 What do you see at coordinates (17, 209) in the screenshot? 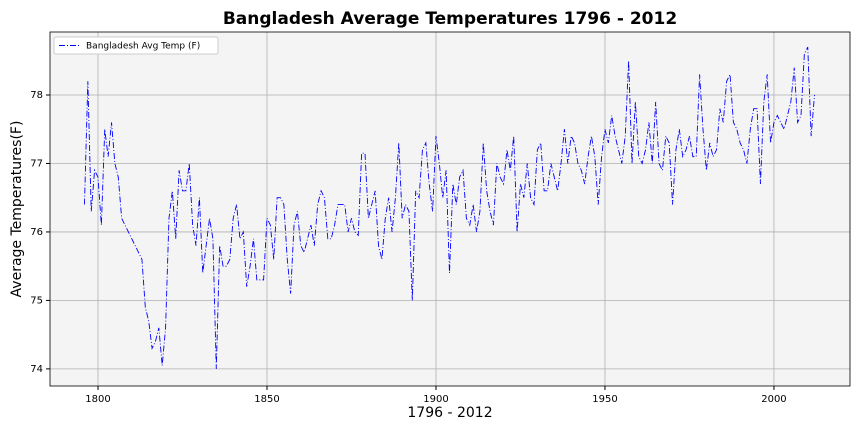
I see `y-axis-label: Average Temperatures(F)` at bounding box center [17, 209].